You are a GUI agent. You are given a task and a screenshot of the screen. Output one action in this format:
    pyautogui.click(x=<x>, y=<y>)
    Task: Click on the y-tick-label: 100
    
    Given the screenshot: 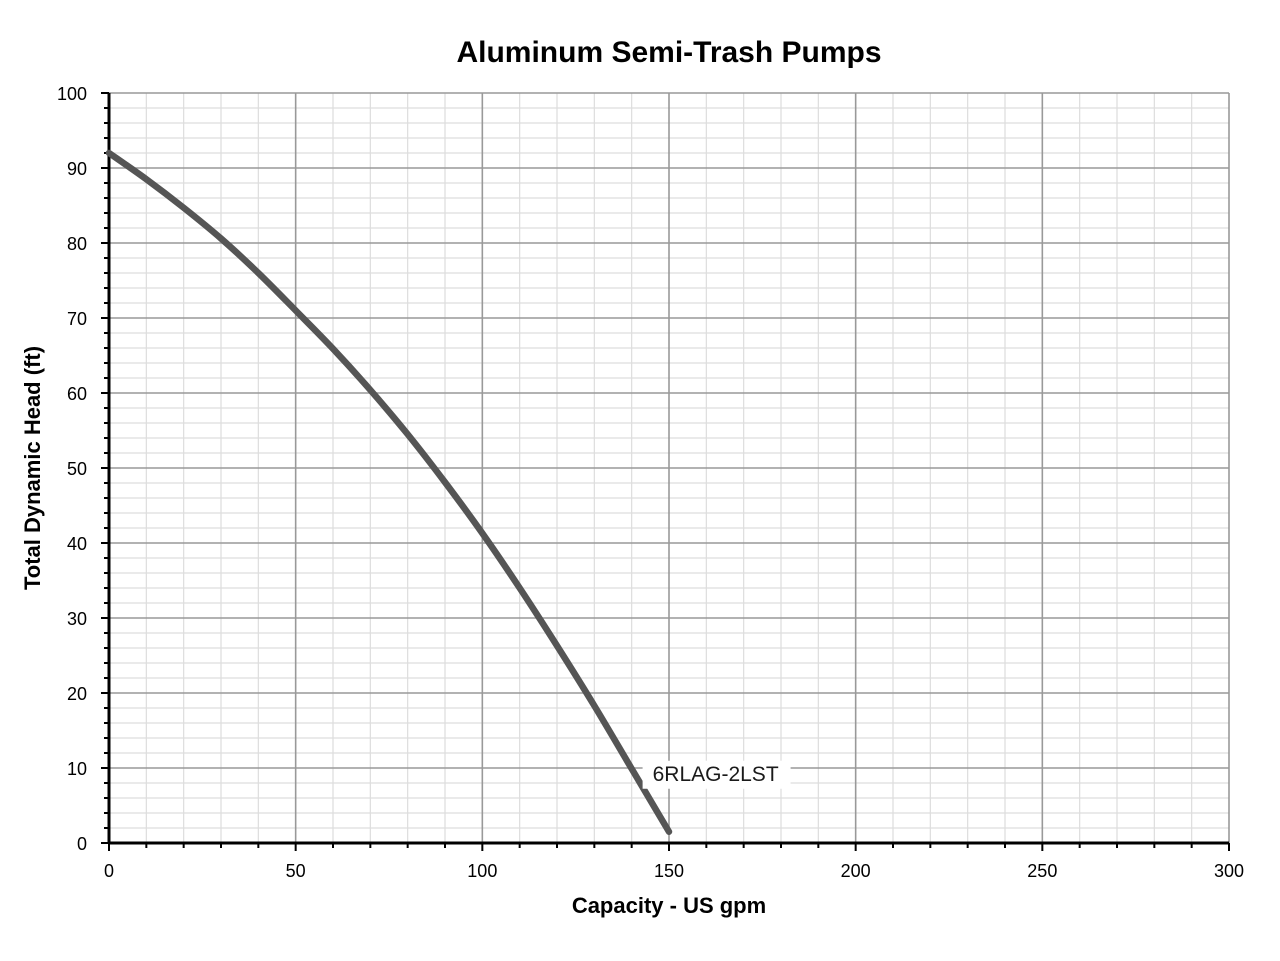 What is the action you would take?
    pyautogui.click(x=72, y=94)
    